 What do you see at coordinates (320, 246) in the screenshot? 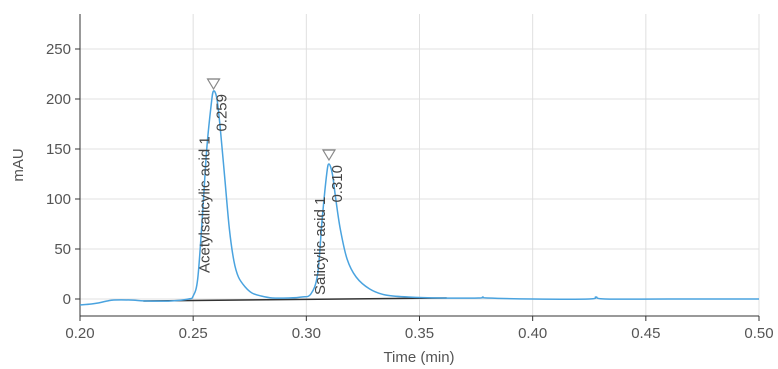
I see `peak-name-label: Salicylic acid 1` at bounding box center [320, 246].